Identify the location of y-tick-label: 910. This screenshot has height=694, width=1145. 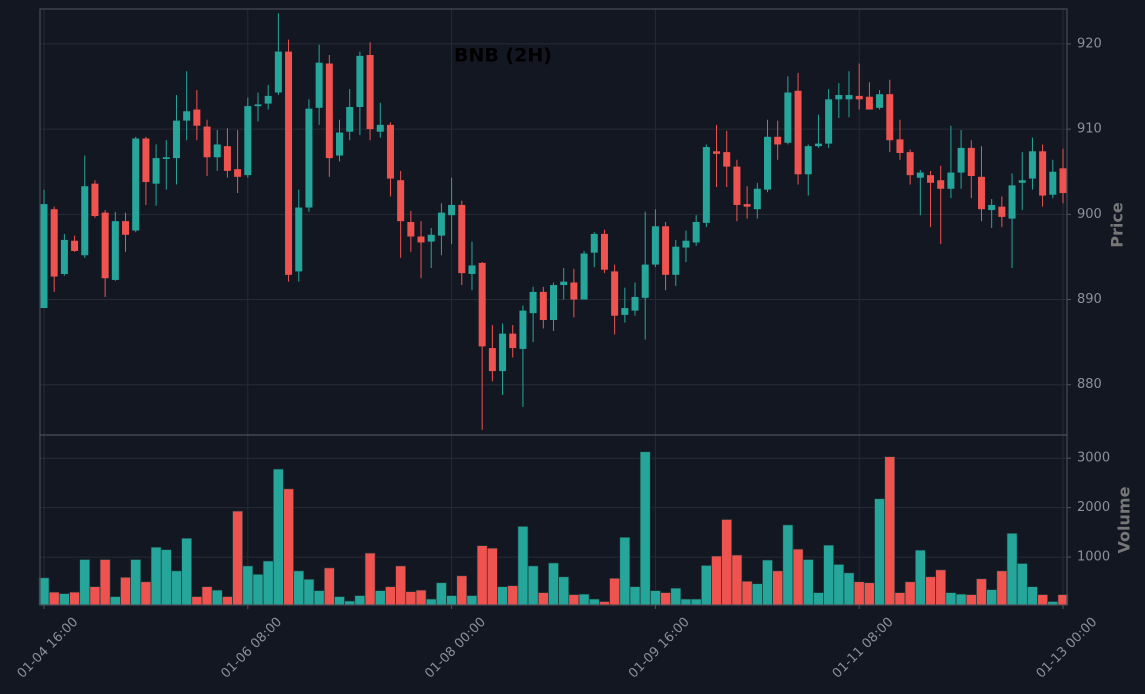
(1089, 129).